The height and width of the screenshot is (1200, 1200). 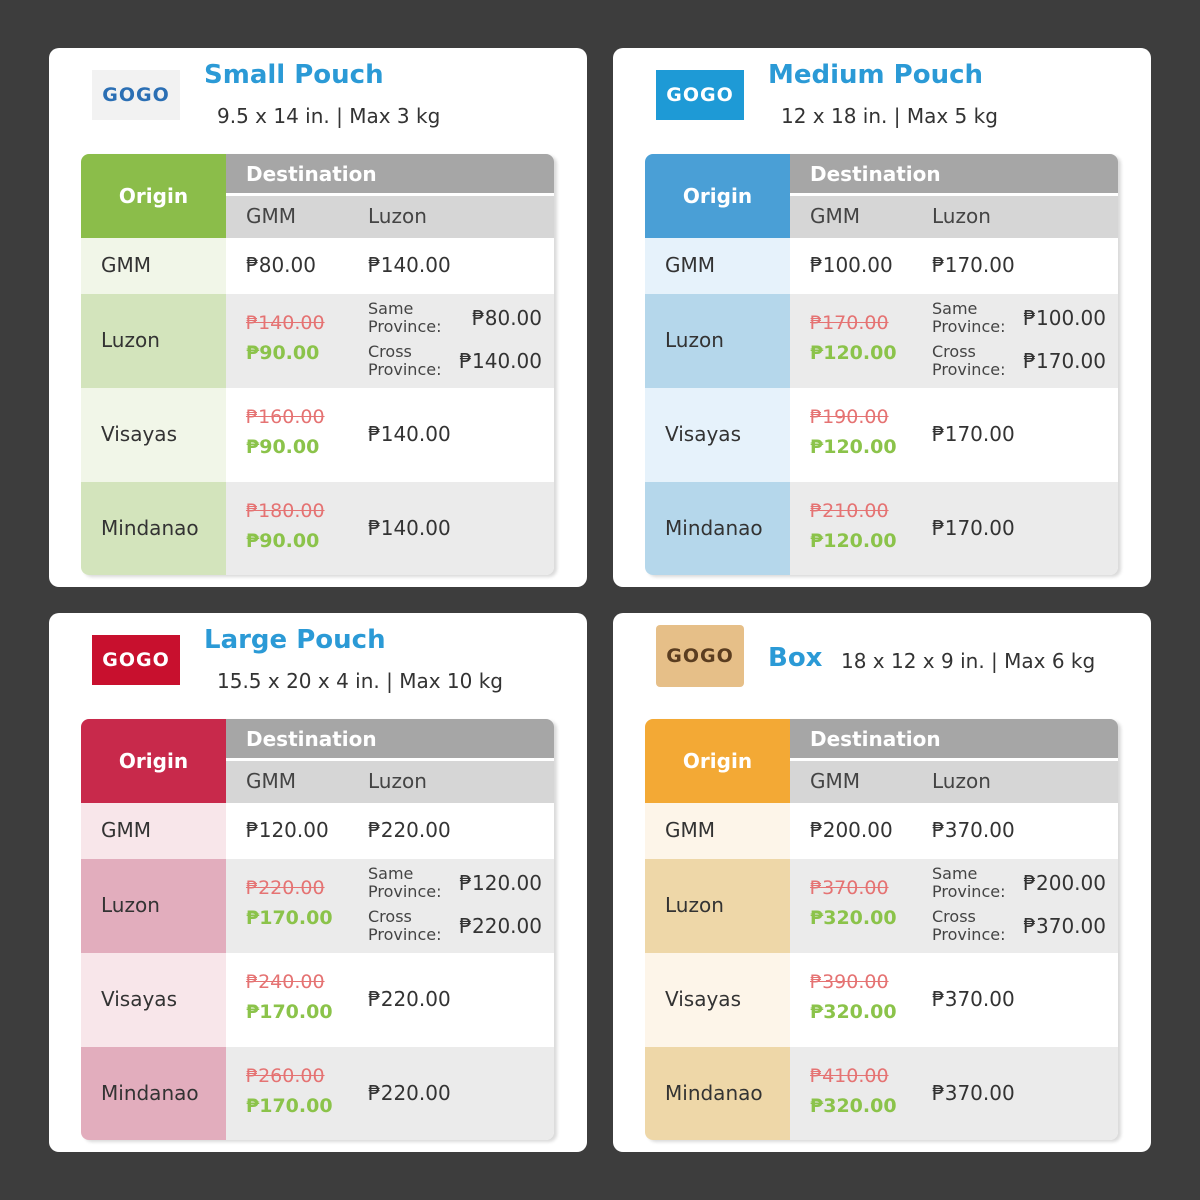 I want to click on old-price: ₱170.00, so click(x=849, y=323).